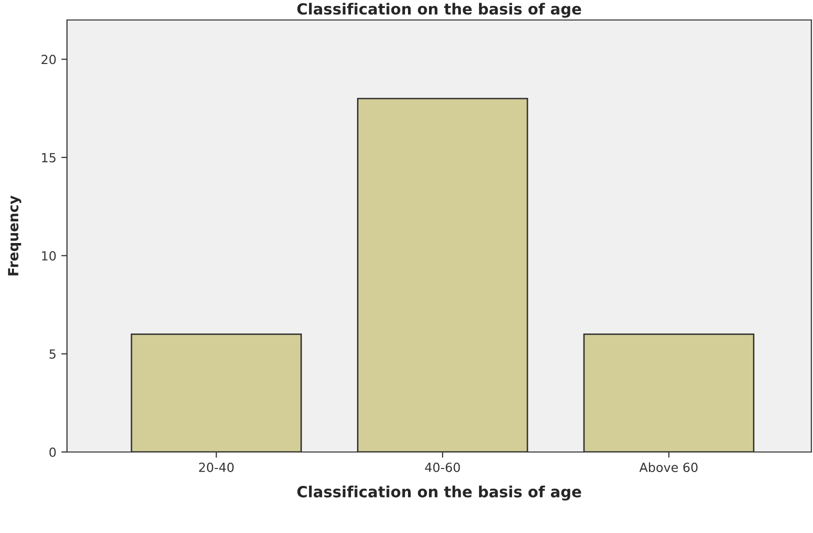 The image size is (813, 533). Describe the element at coordinates (668, 467) in the screenshot. I see `x-tick-label: Above 60` at that location.